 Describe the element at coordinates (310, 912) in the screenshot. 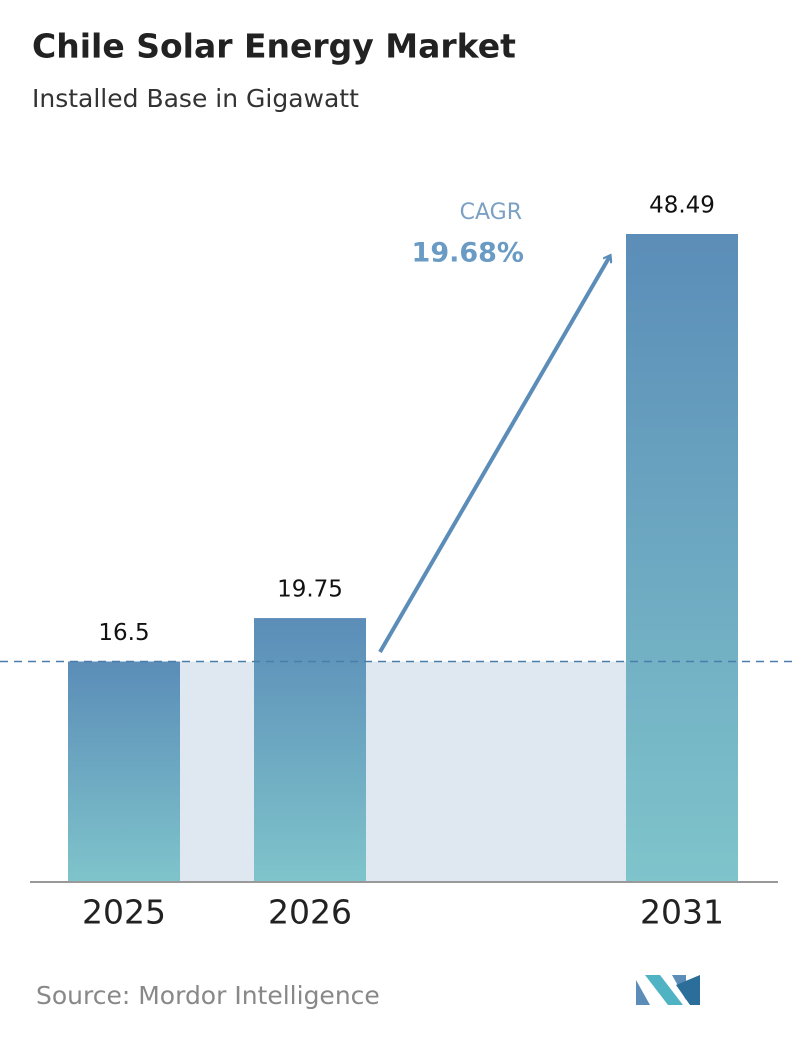

I see `x-tick-label: 2026` at that location.